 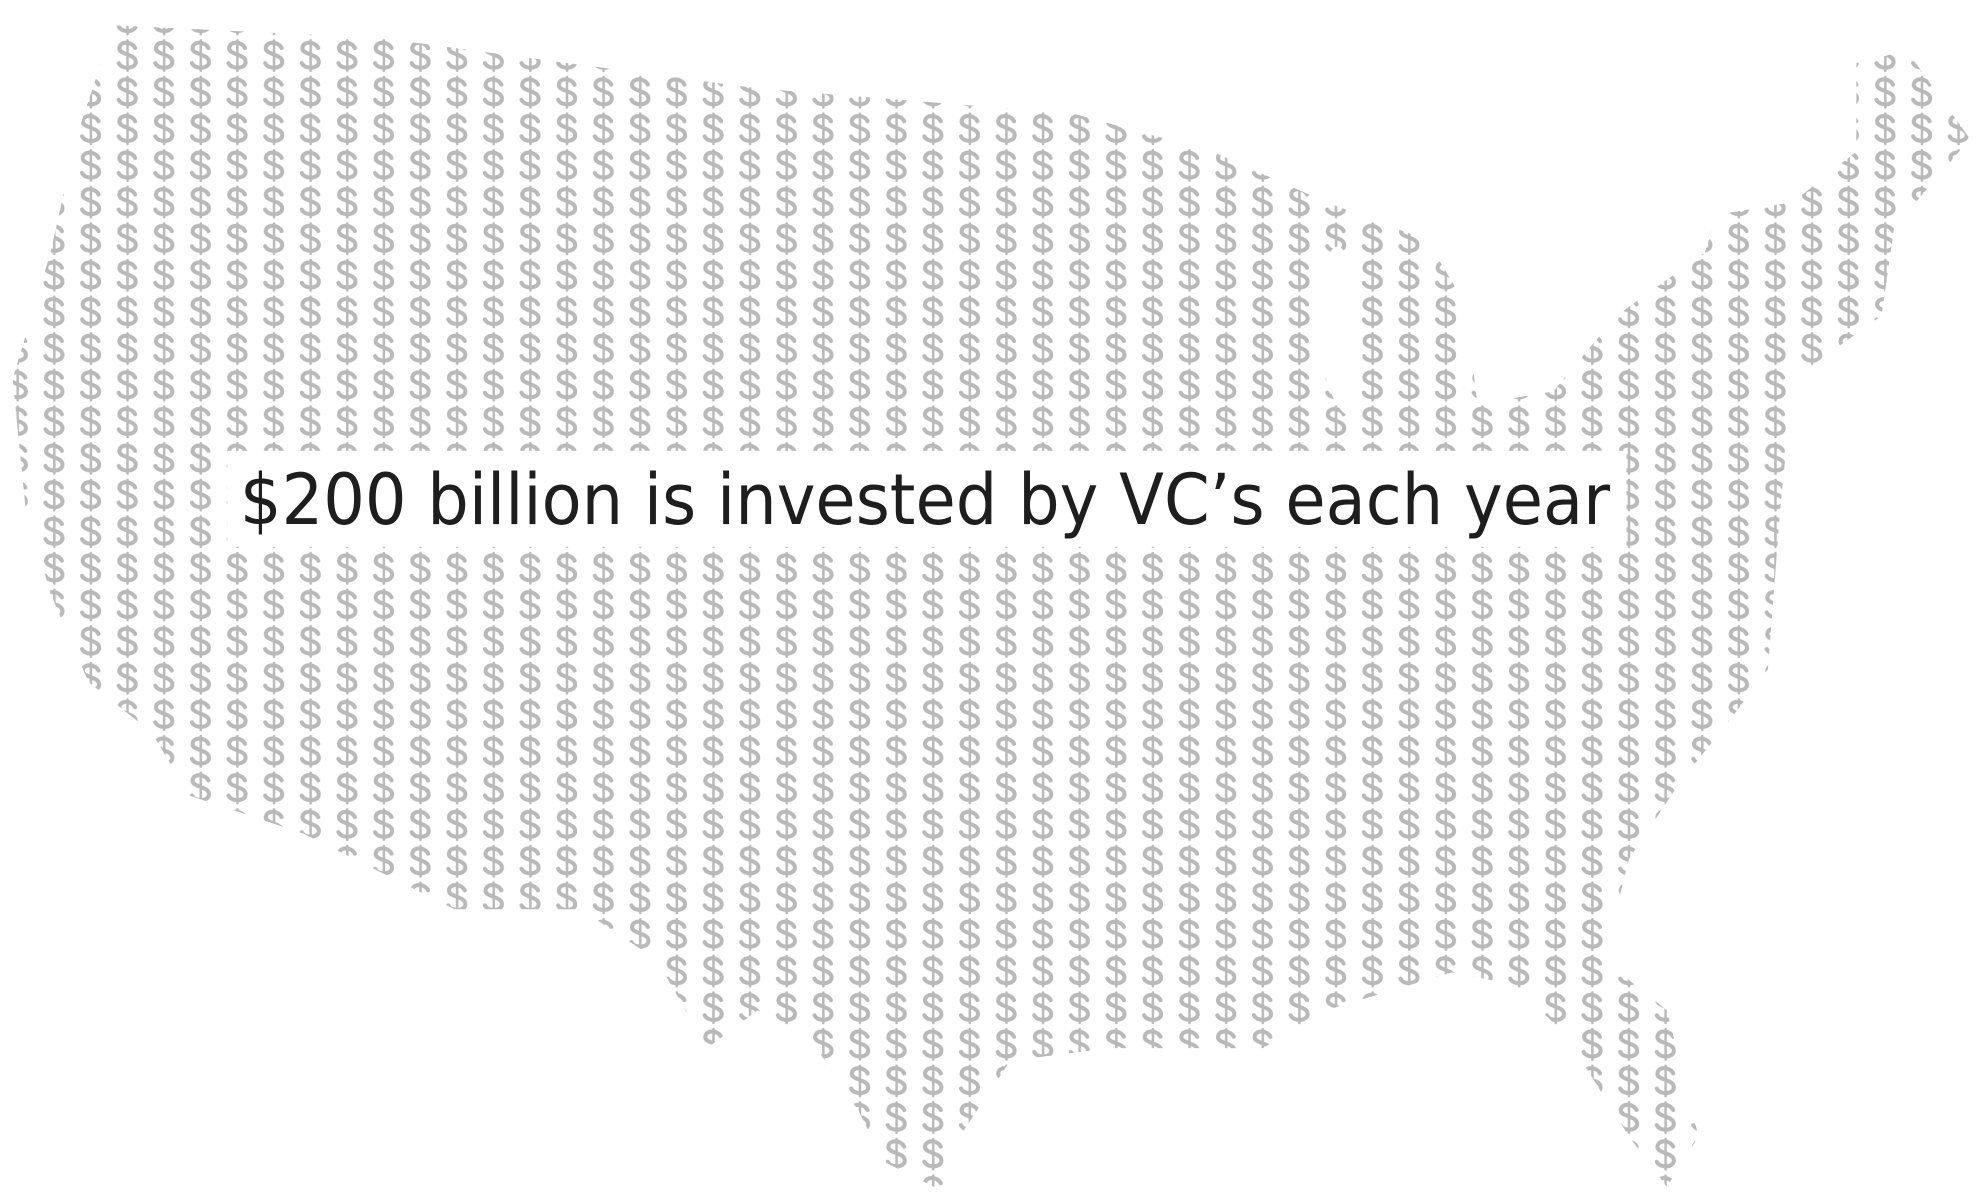 I want to click on caption-band, so click(x=927, y=498).